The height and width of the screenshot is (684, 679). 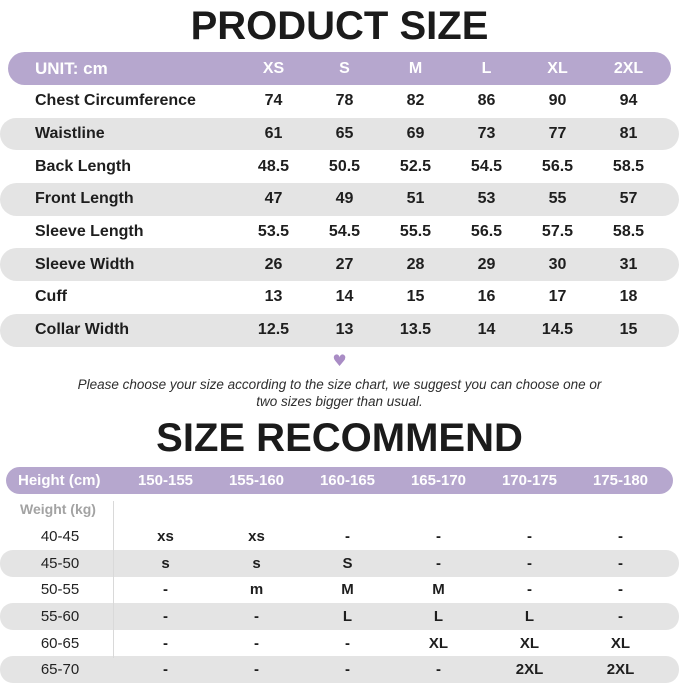 I want to click on cell-value: 73, so click(x=486, y=134).